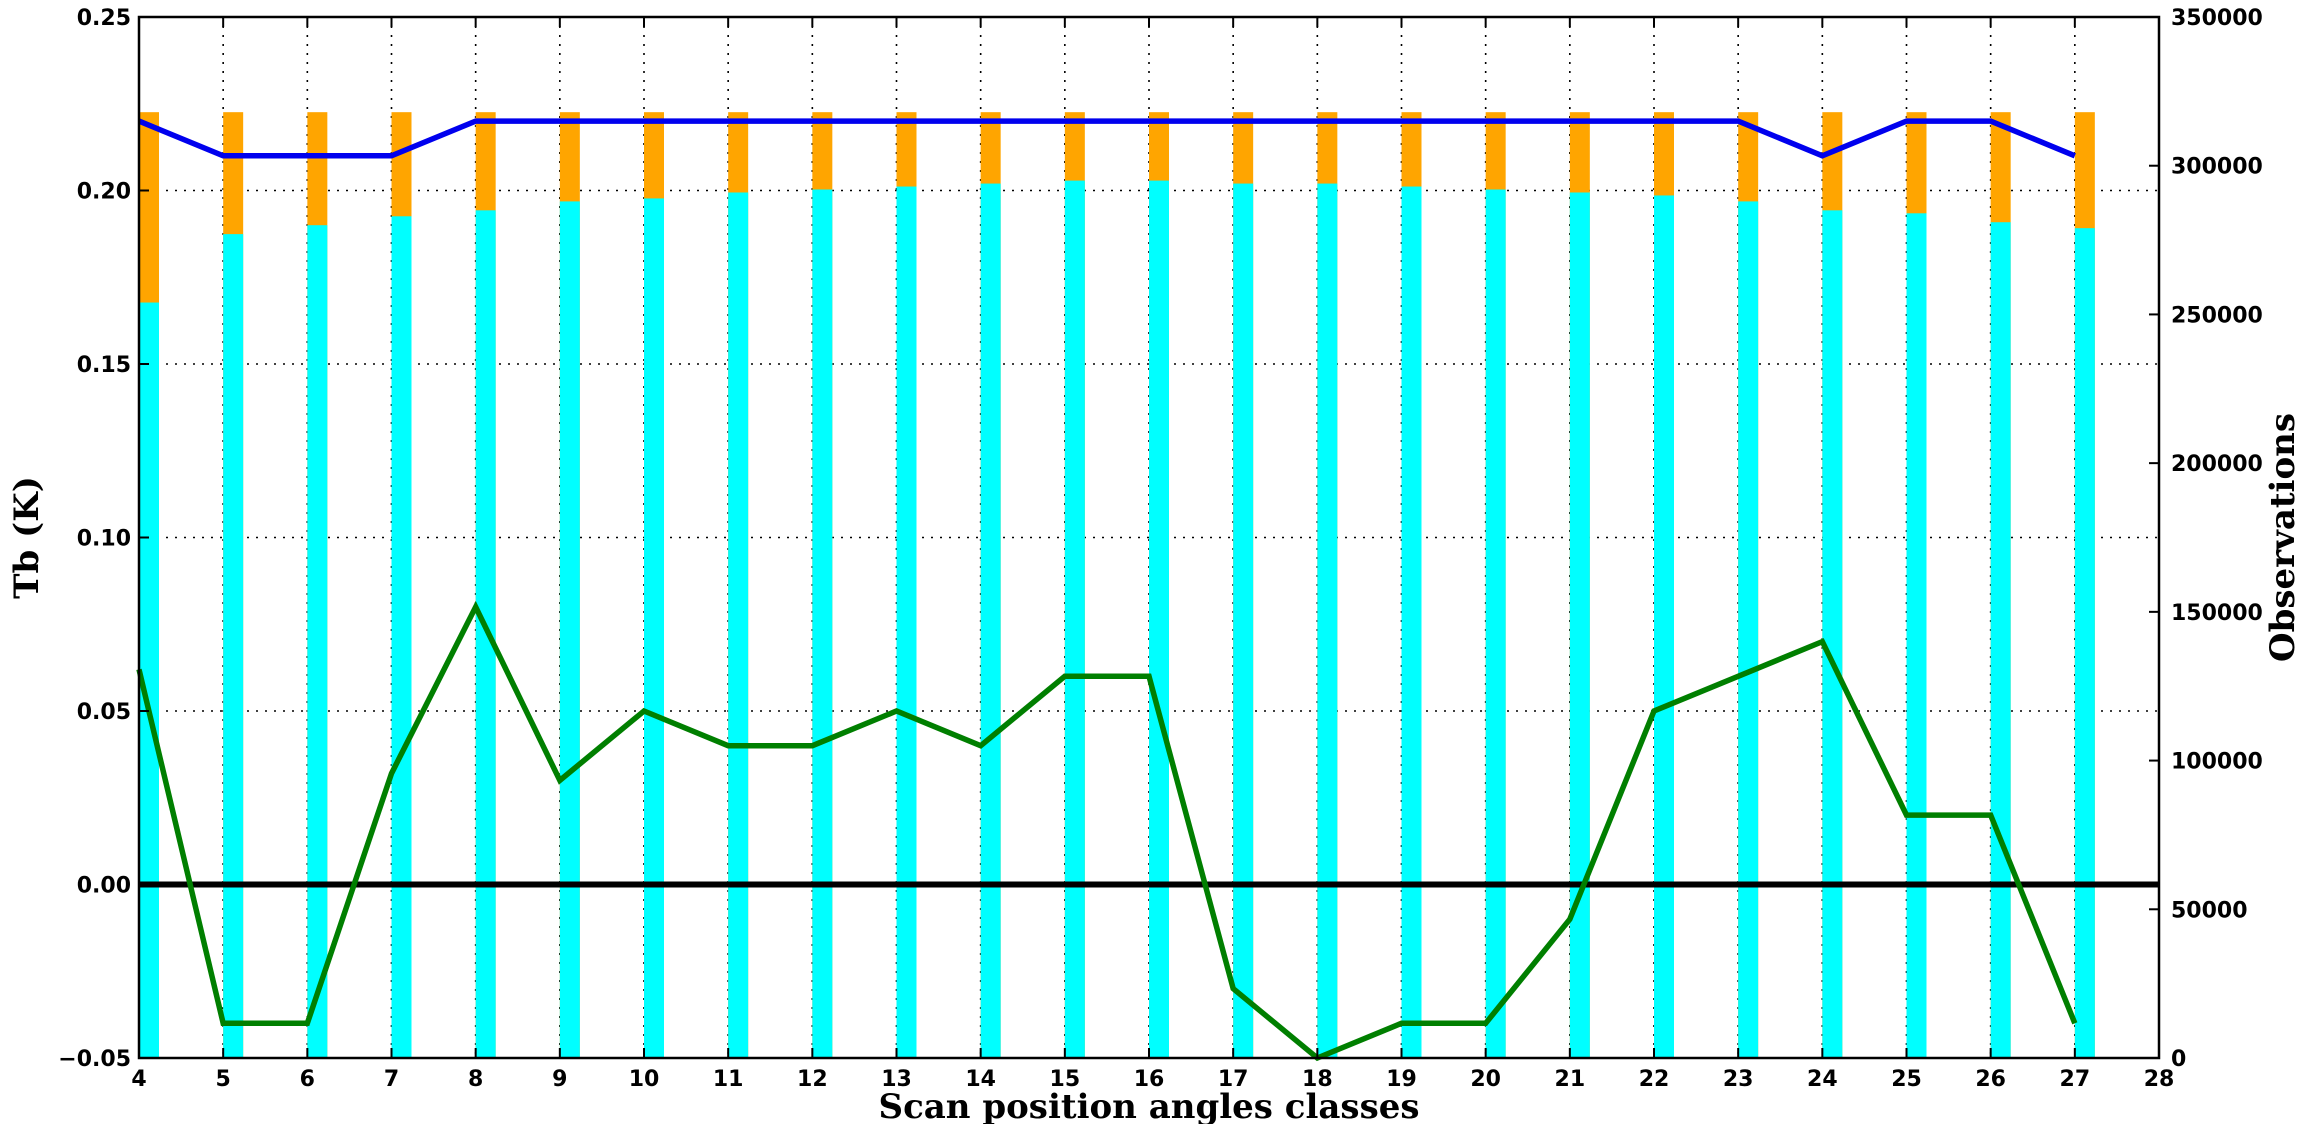 The height and width of the screenshot is (1124, 2309). I want to click on x-tick-label: 4, so click(138, 1079).